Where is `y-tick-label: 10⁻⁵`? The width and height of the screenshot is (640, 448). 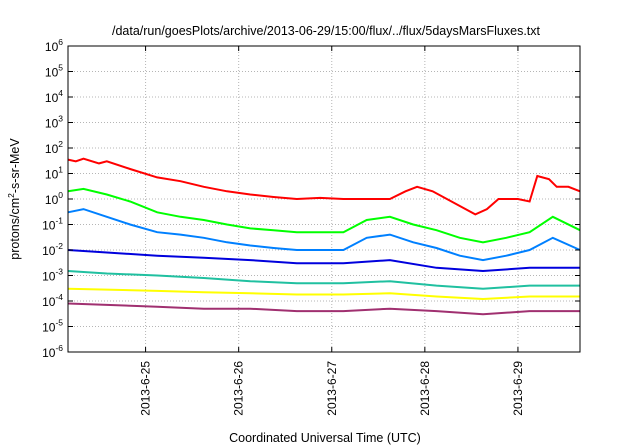
y-tick-label: 10⁻⁵ is located at coordinates (52, 326).